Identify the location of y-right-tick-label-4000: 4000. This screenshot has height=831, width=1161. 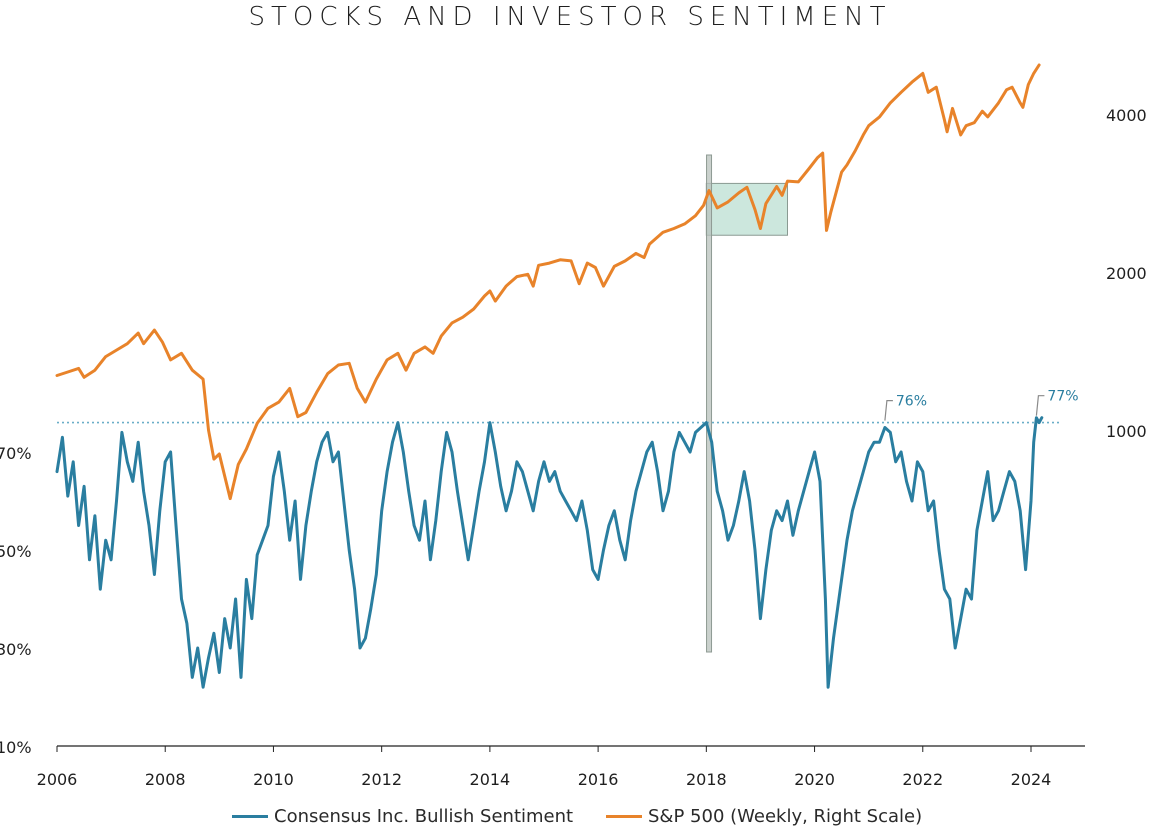
(1126, 115).